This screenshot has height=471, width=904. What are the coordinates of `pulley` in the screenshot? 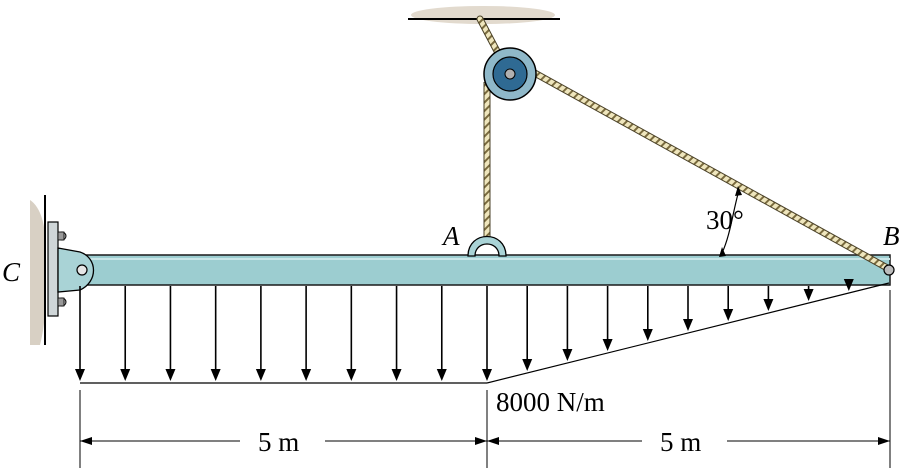 It's located at (510, 74).